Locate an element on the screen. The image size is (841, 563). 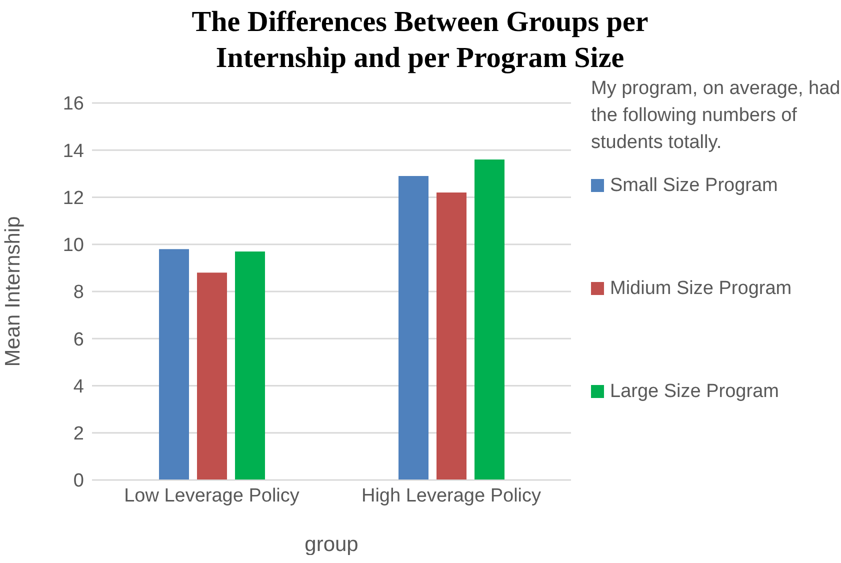
legend-label: Midium Size Program is located at coordinates (701, 289).